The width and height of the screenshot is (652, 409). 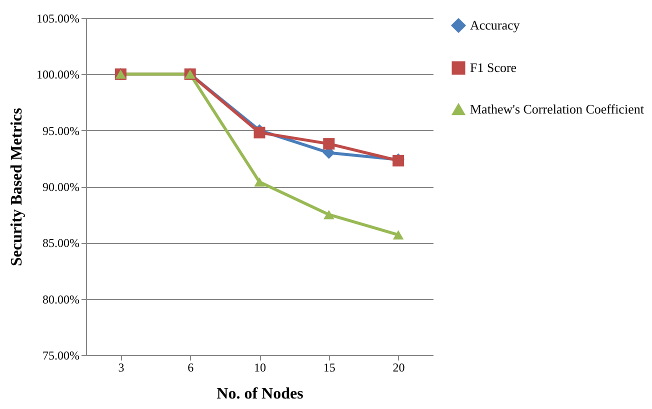 What do you see at coordinates (557, 109) in the screenshot?
I see `legend-label: Mathew's Correlation Coefficient` at bounding box center [557, 109].